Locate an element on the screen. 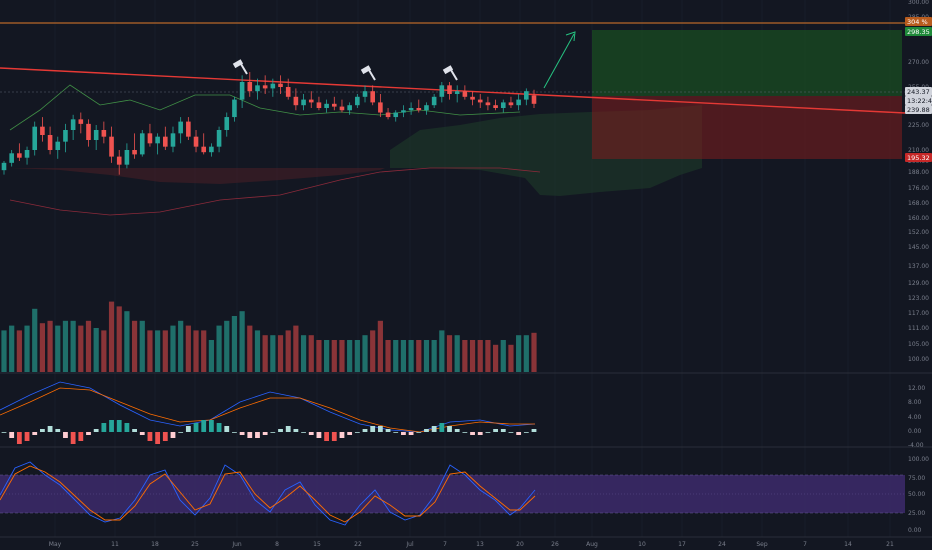 This screenshot has width=932, height=550. price-axis-label: 160.00 is located at coordinates (918, 218).